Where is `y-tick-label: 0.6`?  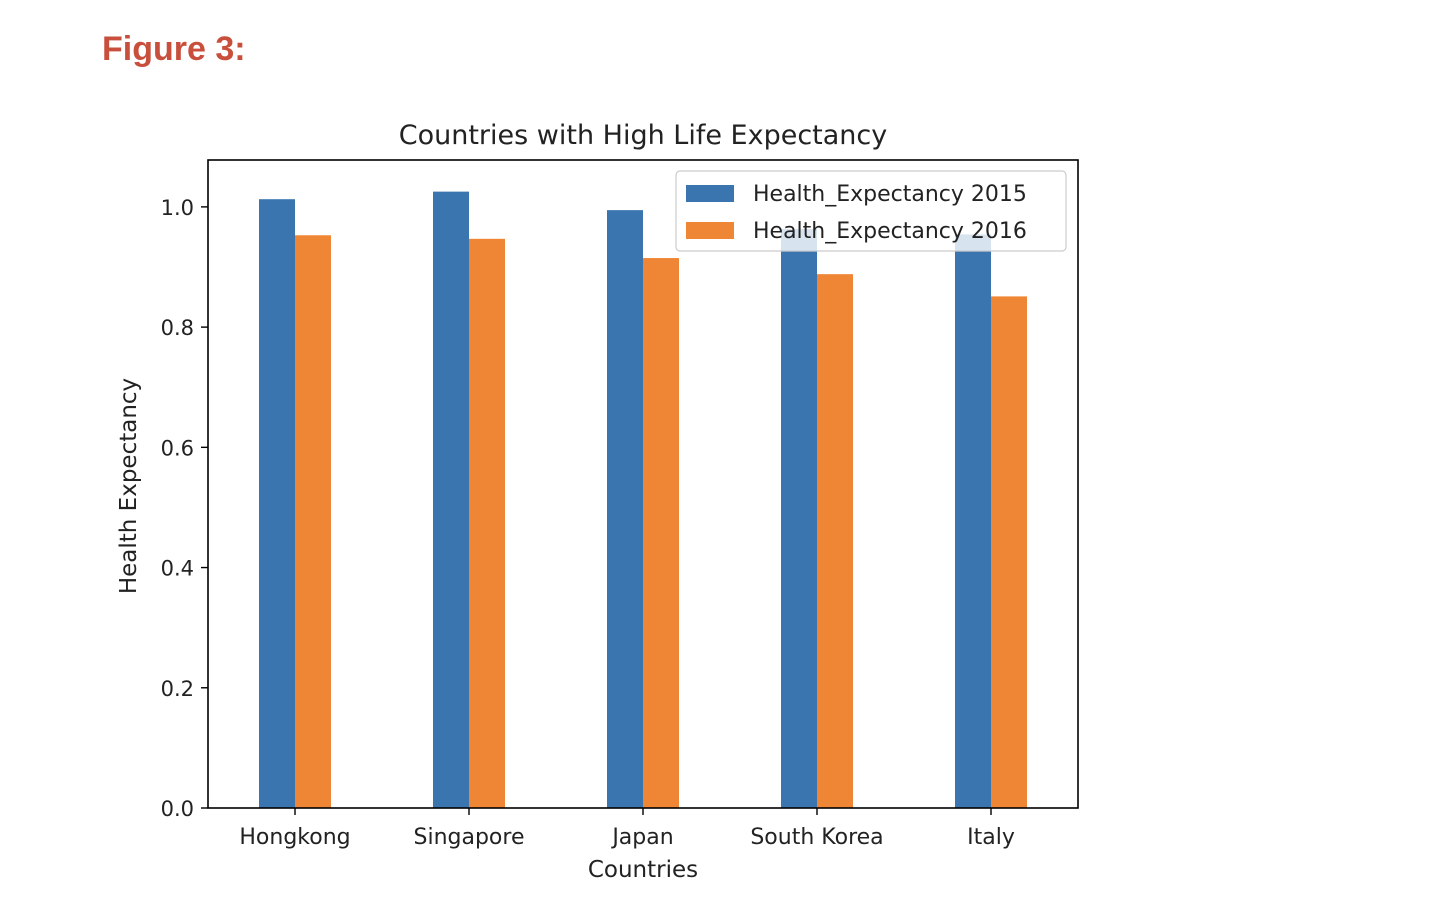
y-tick-label: 0.6 is located at coordinates (177, 448).